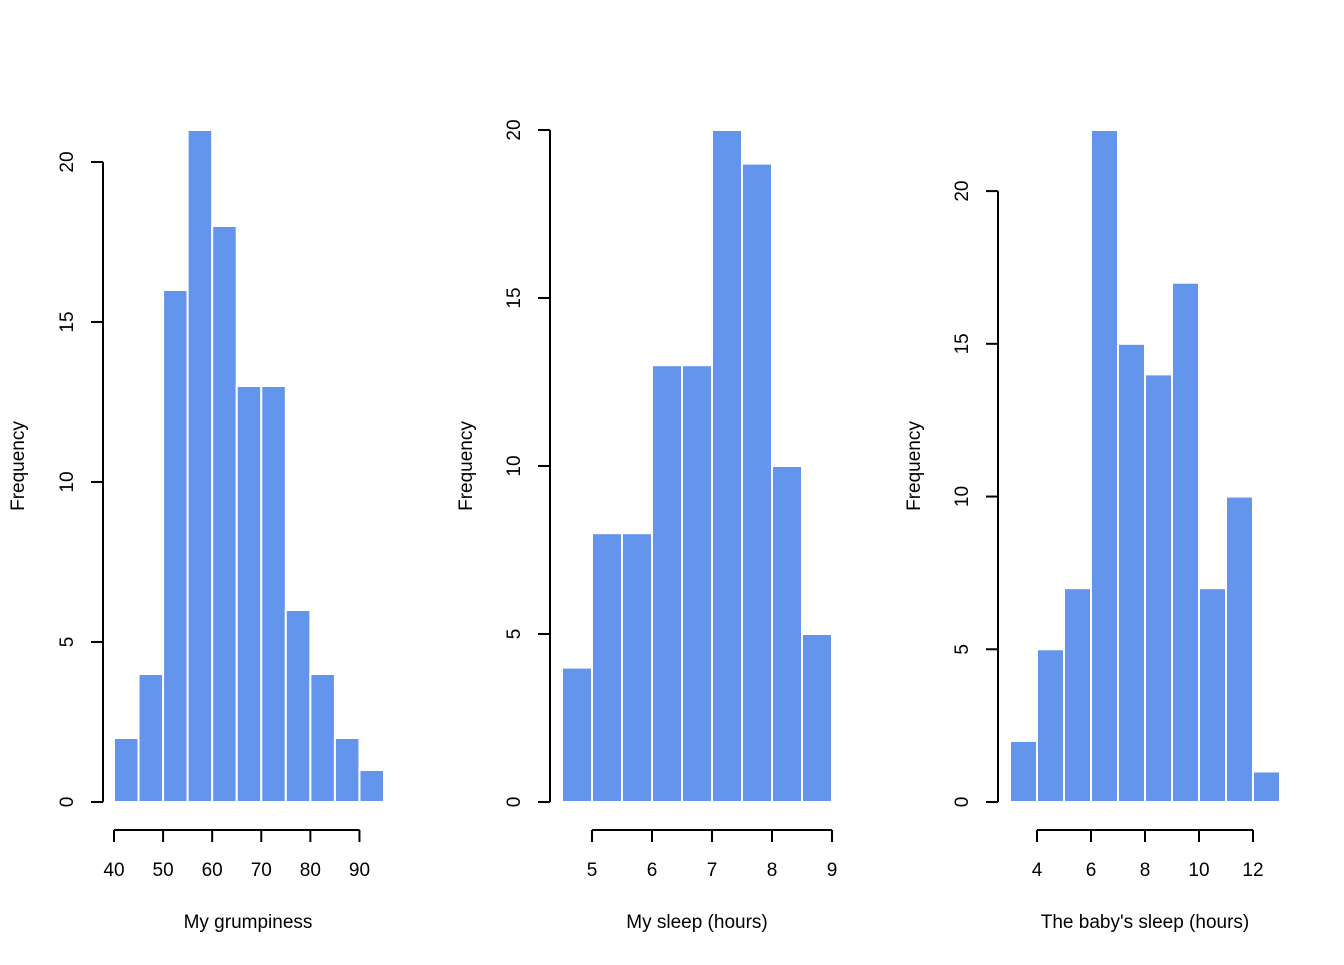 This screenshot has width=1344, height=965. Describe the element at coordinates (1198, 870) in the screenshot. I see `x-tick-label: 10` at that location.